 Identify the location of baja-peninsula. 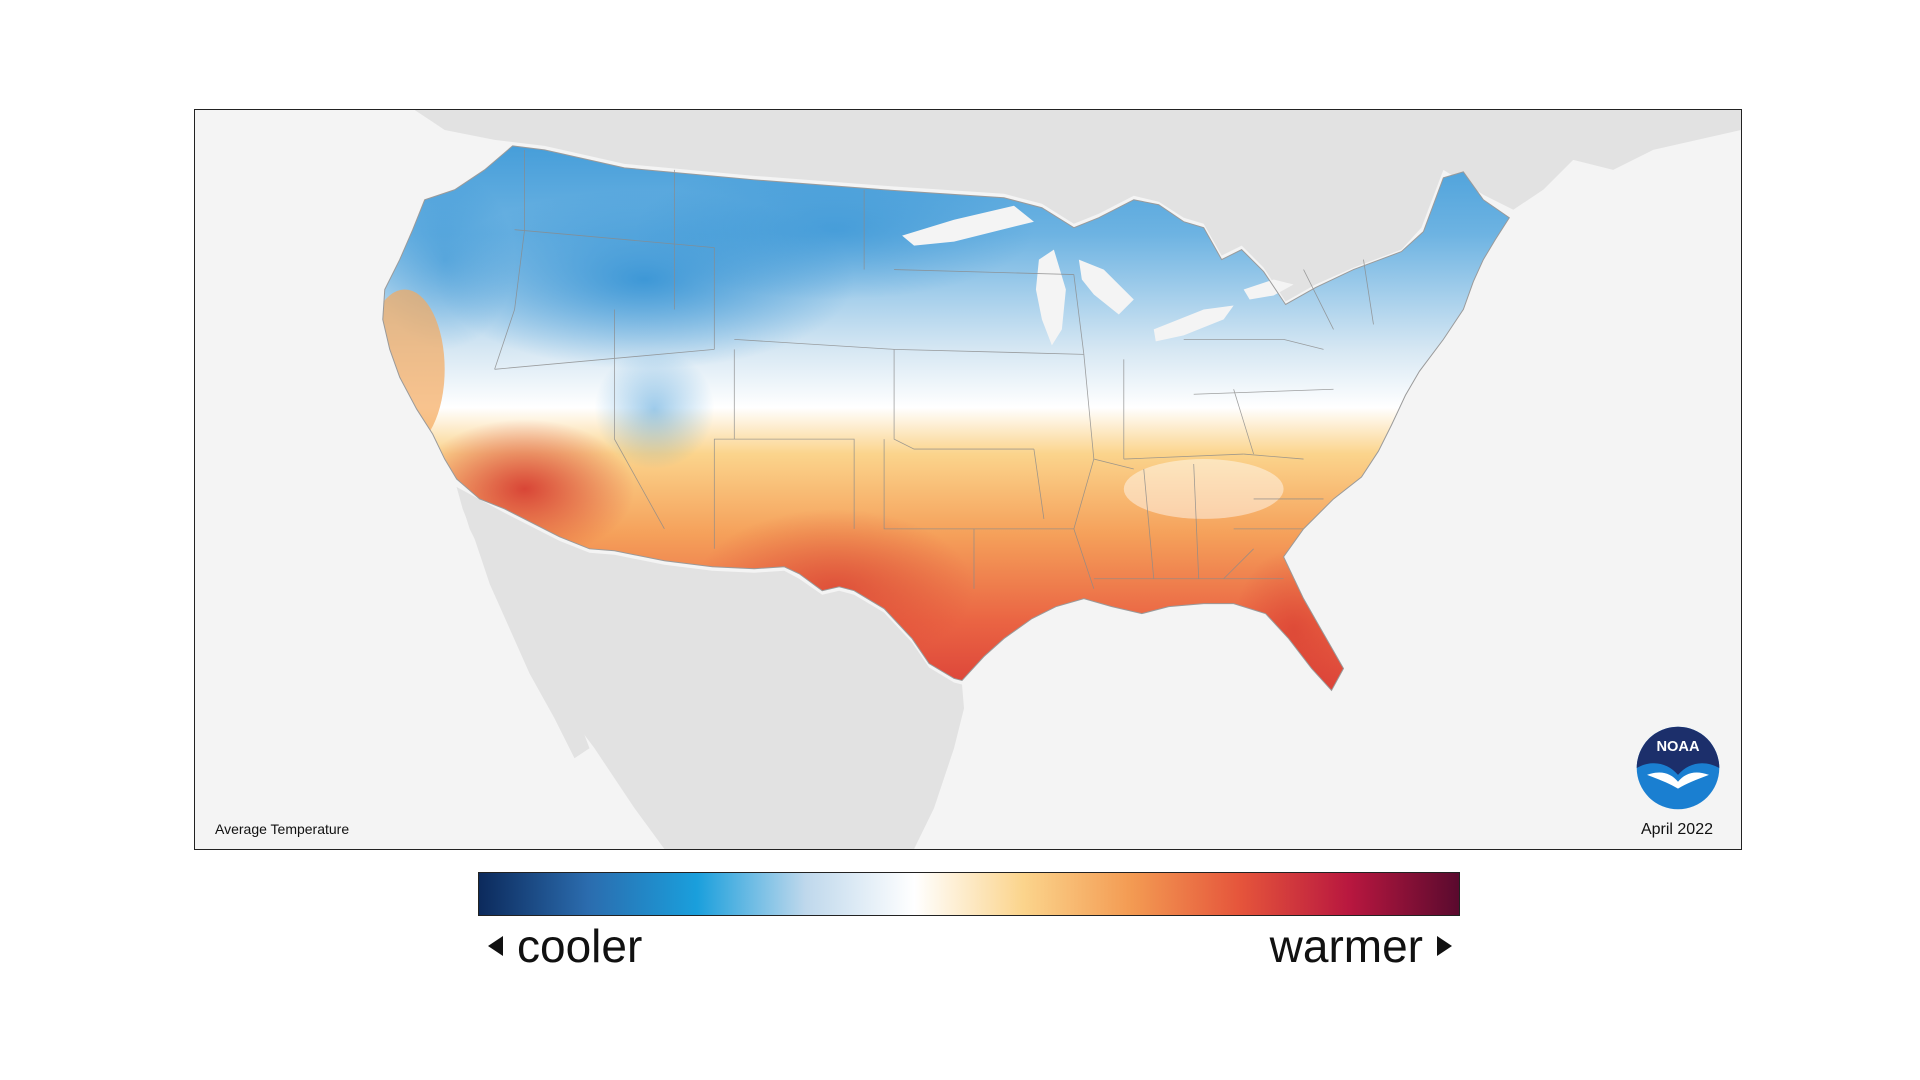
(523, 622).